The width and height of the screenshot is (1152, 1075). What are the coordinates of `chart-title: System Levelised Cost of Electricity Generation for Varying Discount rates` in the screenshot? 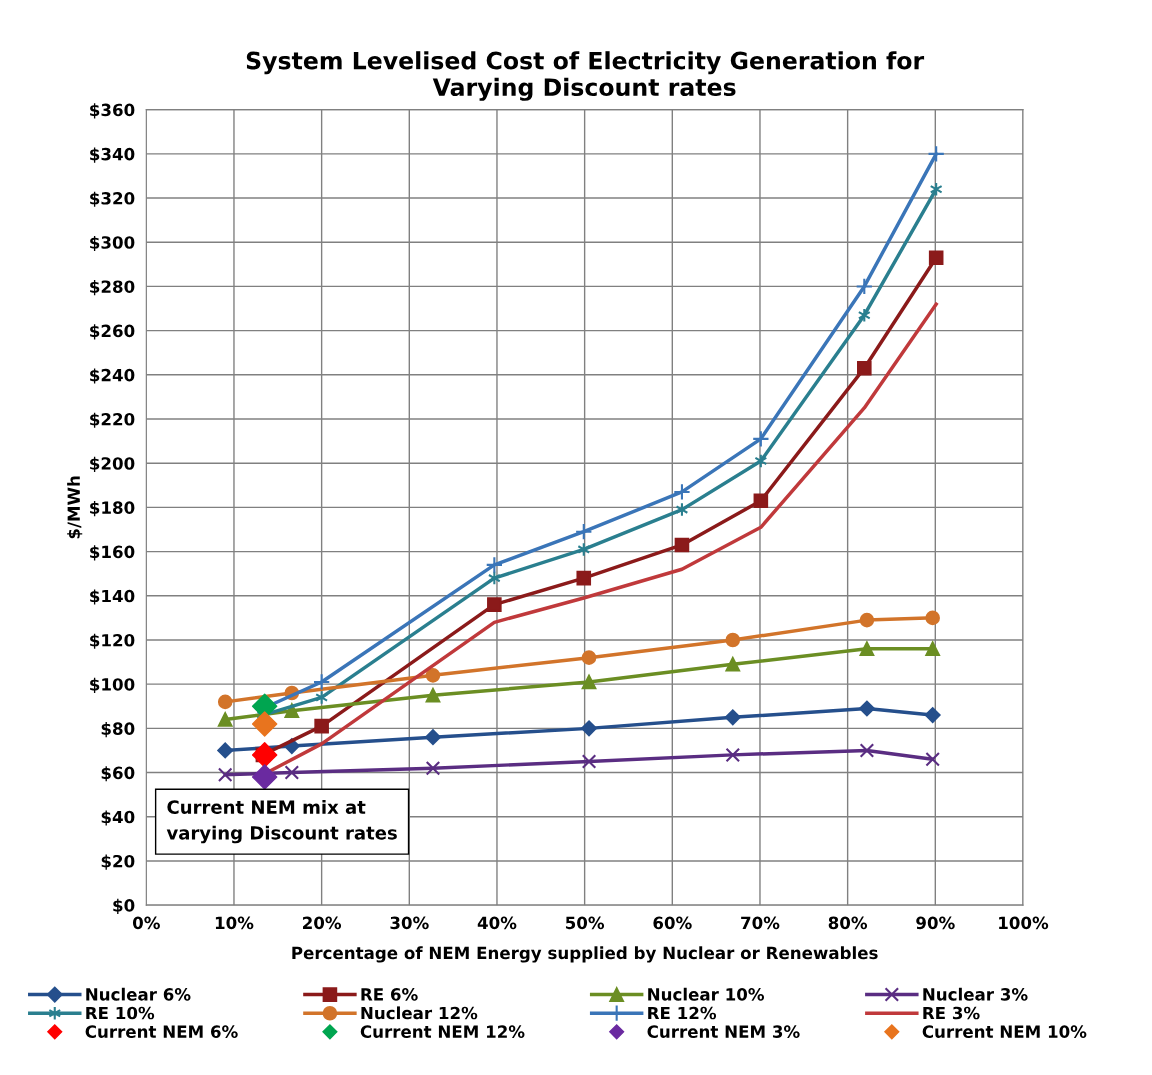 It's located at (585, 76).